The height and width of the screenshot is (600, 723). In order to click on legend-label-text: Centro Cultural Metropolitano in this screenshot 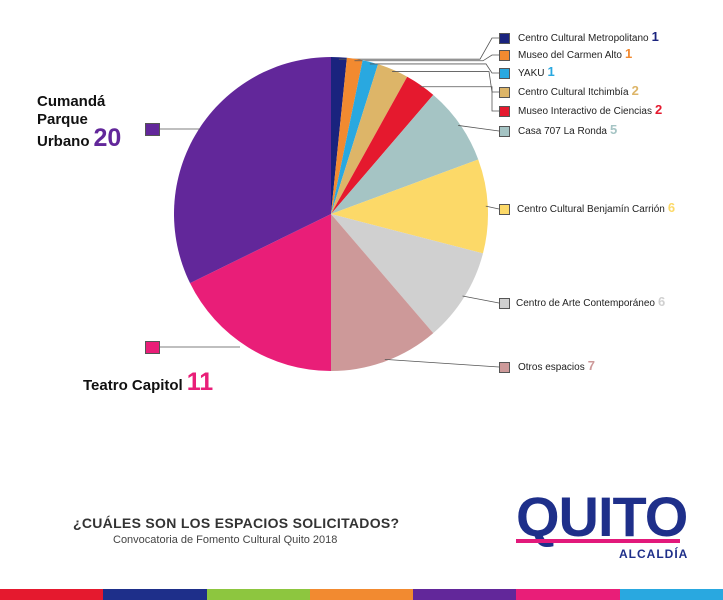, I will do `click(583, 38)`.